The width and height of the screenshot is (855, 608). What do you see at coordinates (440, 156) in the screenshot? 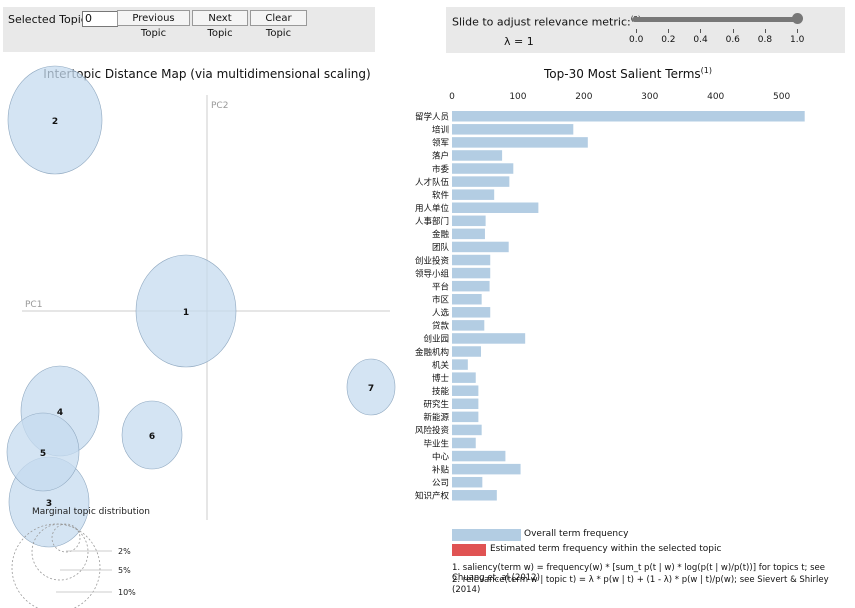
I see `term-label: 落户` at bounding box center [440, 156].